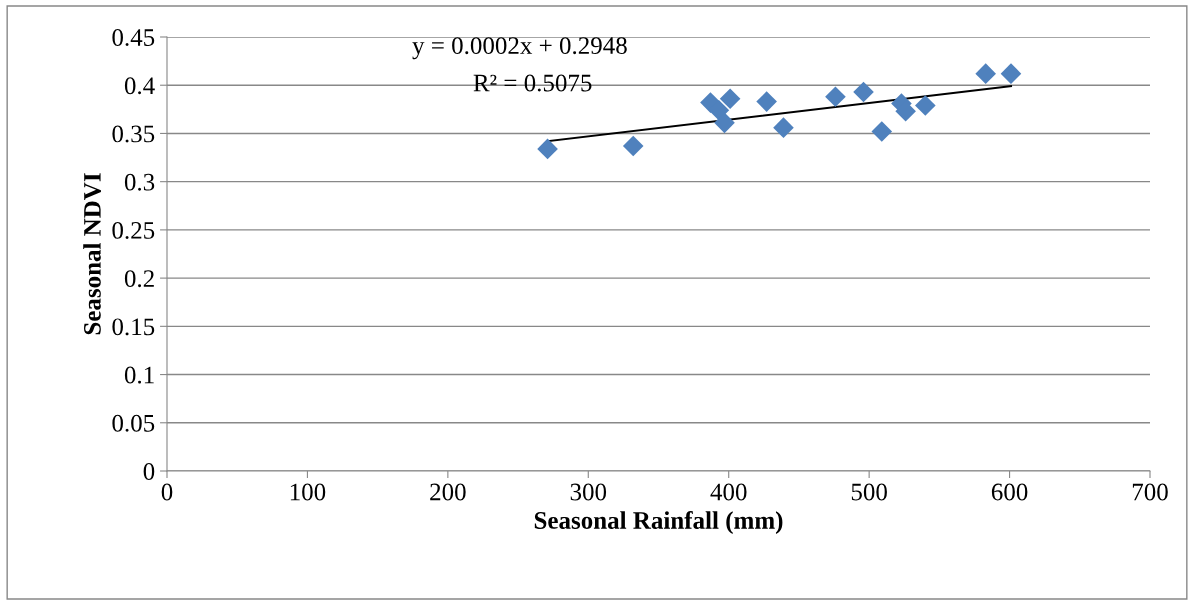 This screenshot has height=605, width=1194. Describe the element at coordinates (133, 230) in the screenshot. I see `y-tick-label: 0.25` at that location.